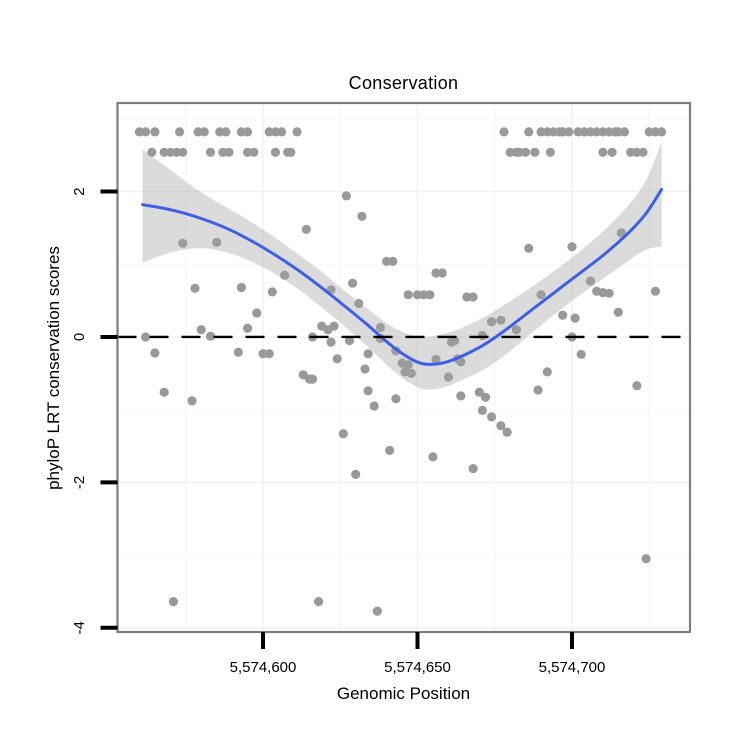  Describe the element at coordinates (417, 667) in the screenshot. I see `x-tick-label: 5,574,650` at that location.